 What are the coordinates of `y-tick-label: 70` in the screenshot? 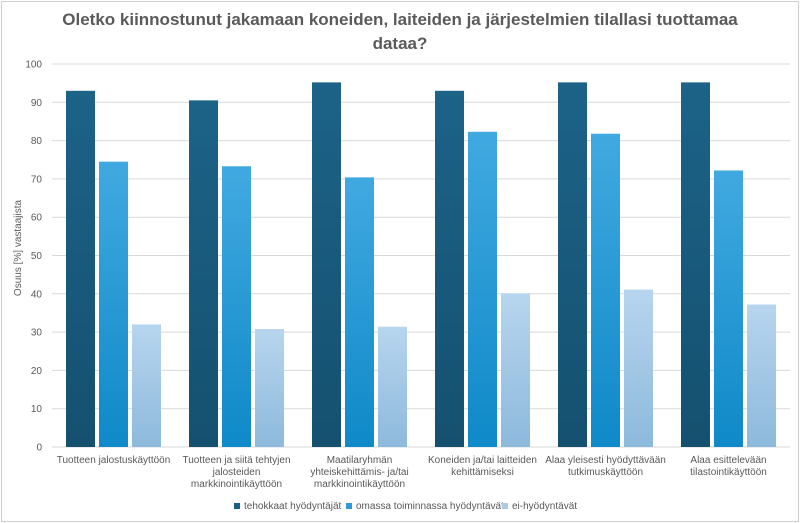 It's located at (37, 179).